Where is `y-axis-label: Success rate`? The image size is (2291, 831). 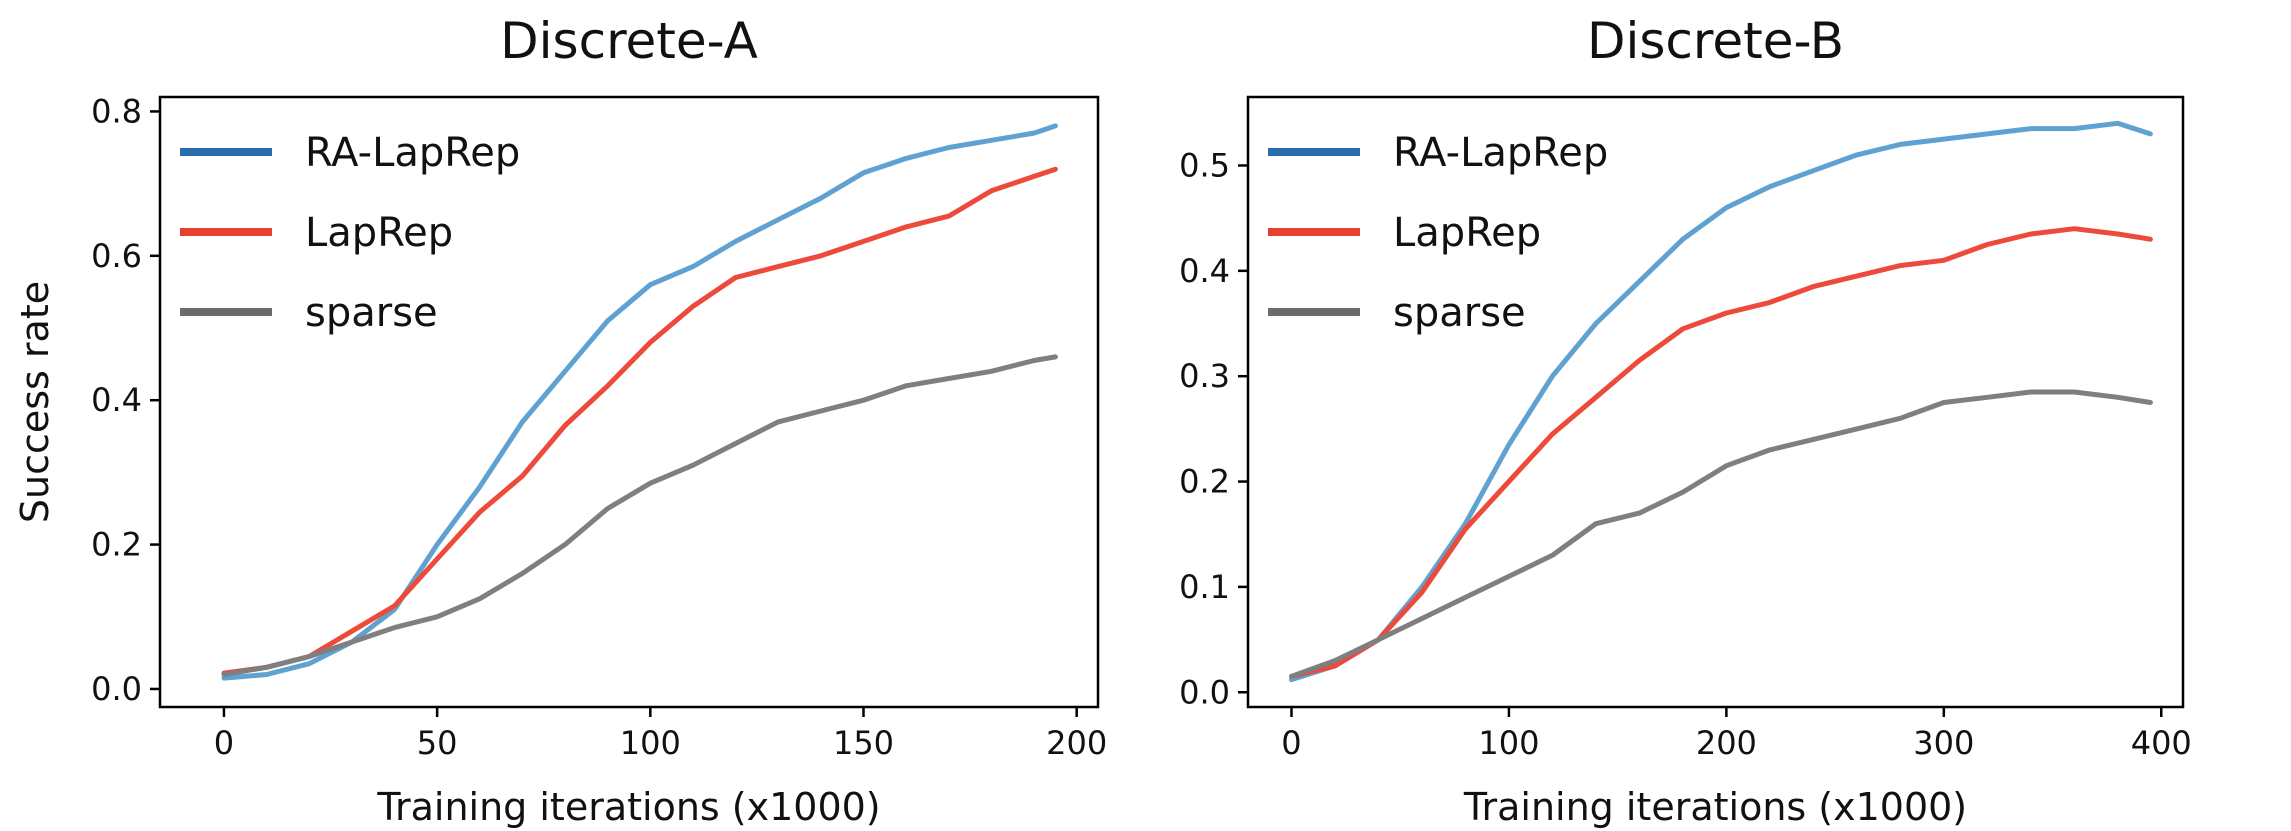
y-axis-label: Success rate is located at coordinates (35, 402).